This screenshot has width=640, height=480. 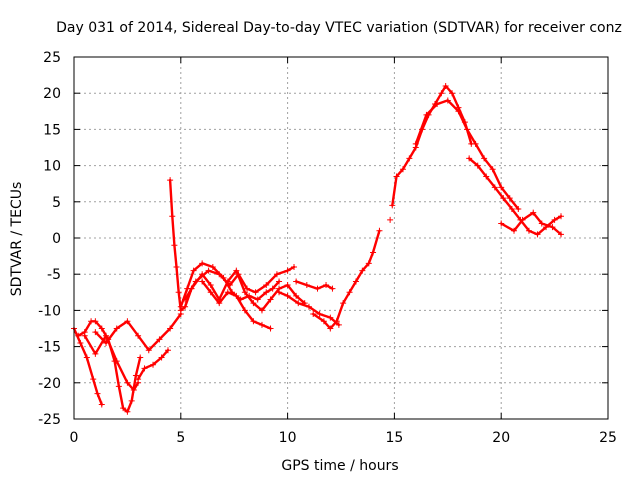 I want to click on series-outliers, so click(x=390, y=219).